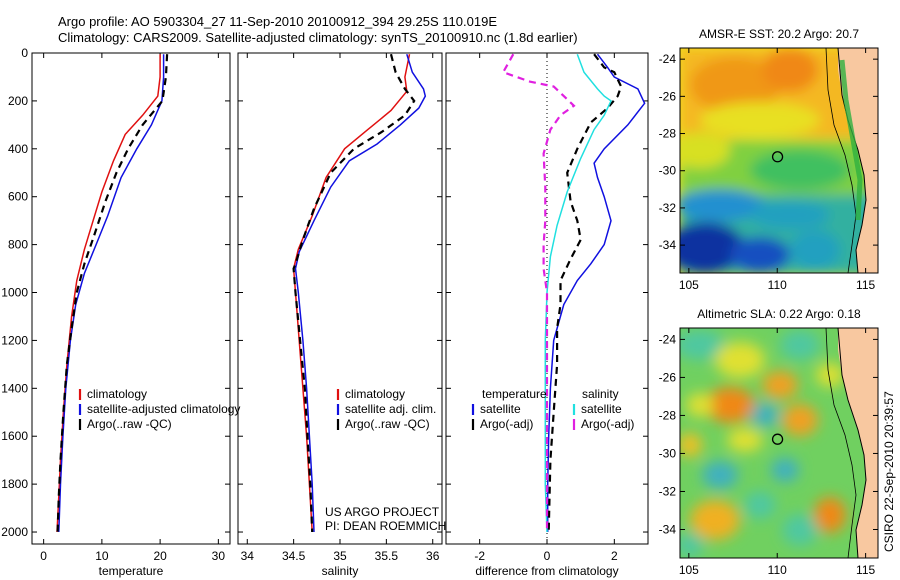  I want to click on difference-xtick-label: 0, so click(547, 556).